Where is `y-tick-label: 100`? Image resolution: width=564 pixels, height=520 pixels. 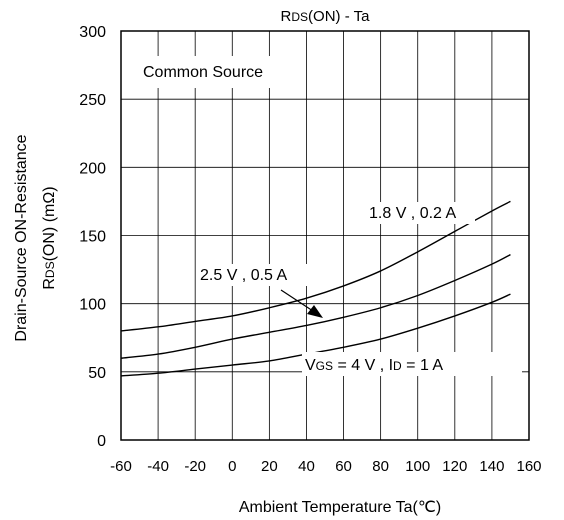 y-tick-label: 100 is located at coordinates (92, 305).